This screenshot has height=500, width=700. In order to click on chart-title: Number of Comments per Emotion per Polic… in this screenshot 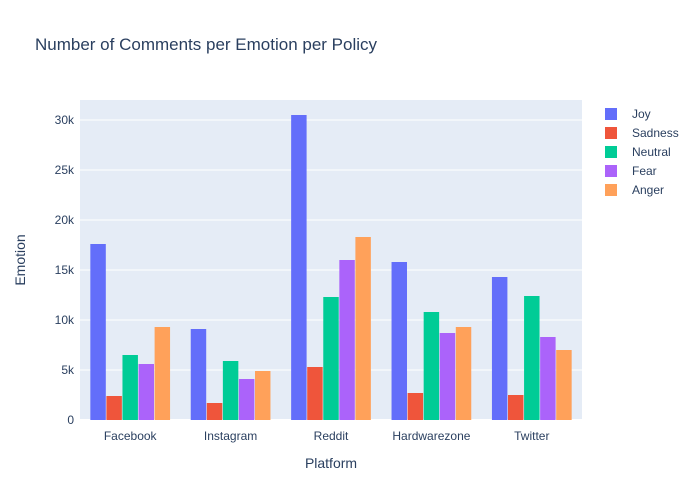, I will do `click(206, 44)`.